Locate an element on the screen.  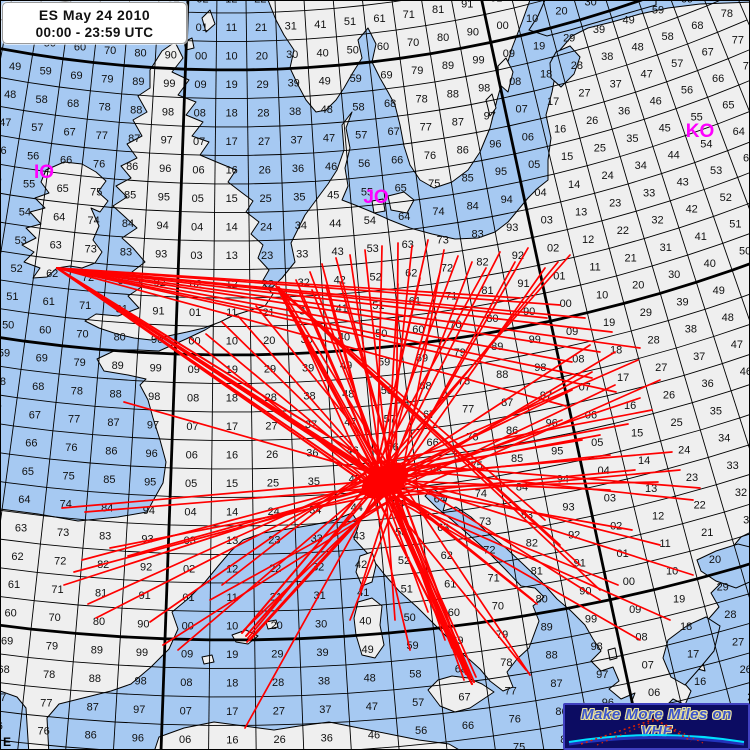
grid-cell-label: 63 is located at coordinates (408, 245).